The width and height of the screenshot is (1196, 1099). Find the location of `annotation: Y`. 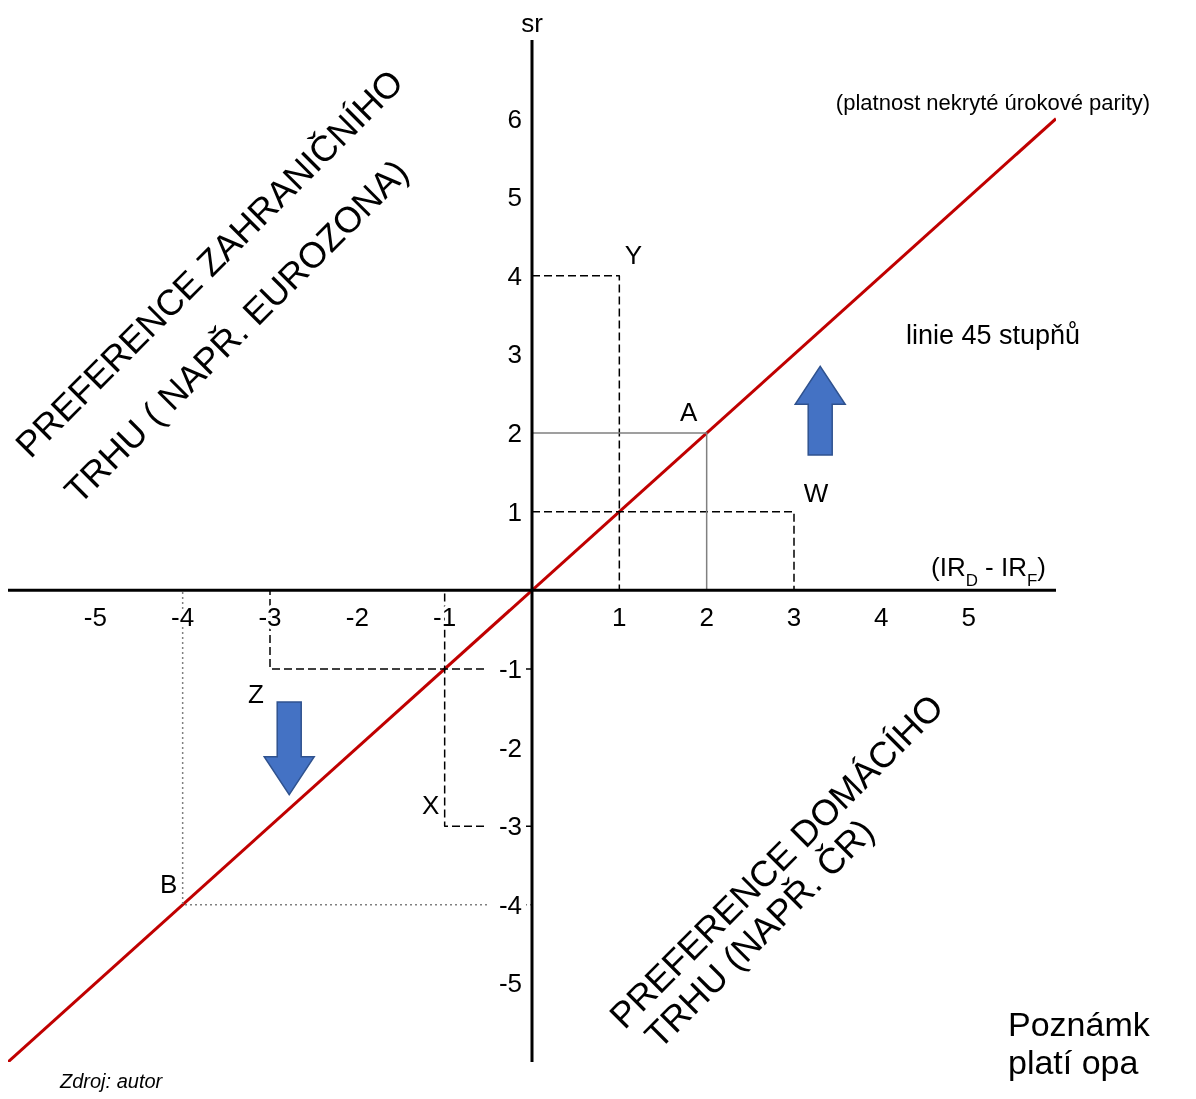

annotation: Y is located at coordinates (633, 254).